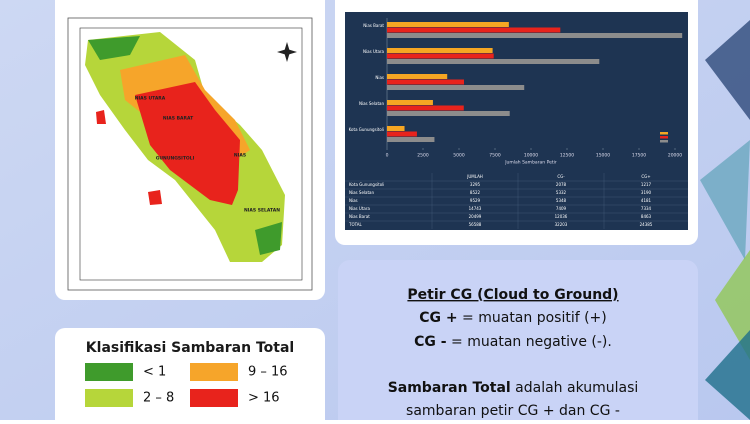 This screenshot has width=750, height=424. What do you see at coordinates (361, 192) in the screenshot?
I see `table-cell: Nias Selatan` at bounding box center [361, 192].